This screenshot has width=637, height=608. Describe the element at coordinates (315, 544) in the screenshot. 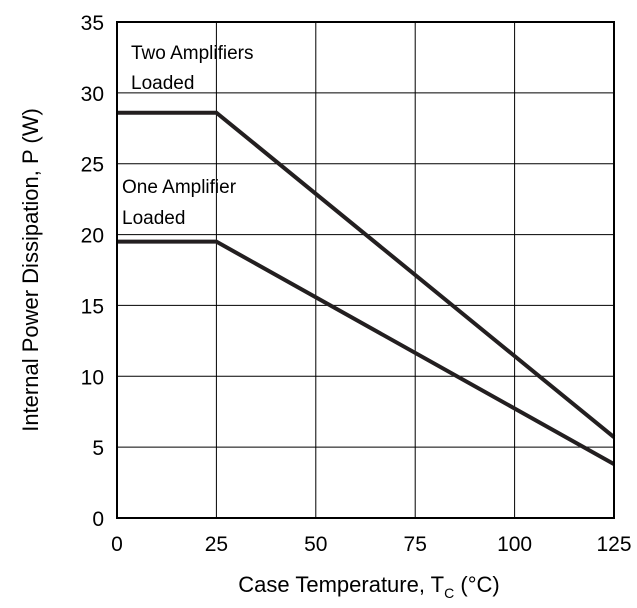

I see `x-tick-label-50: 50` at that location.